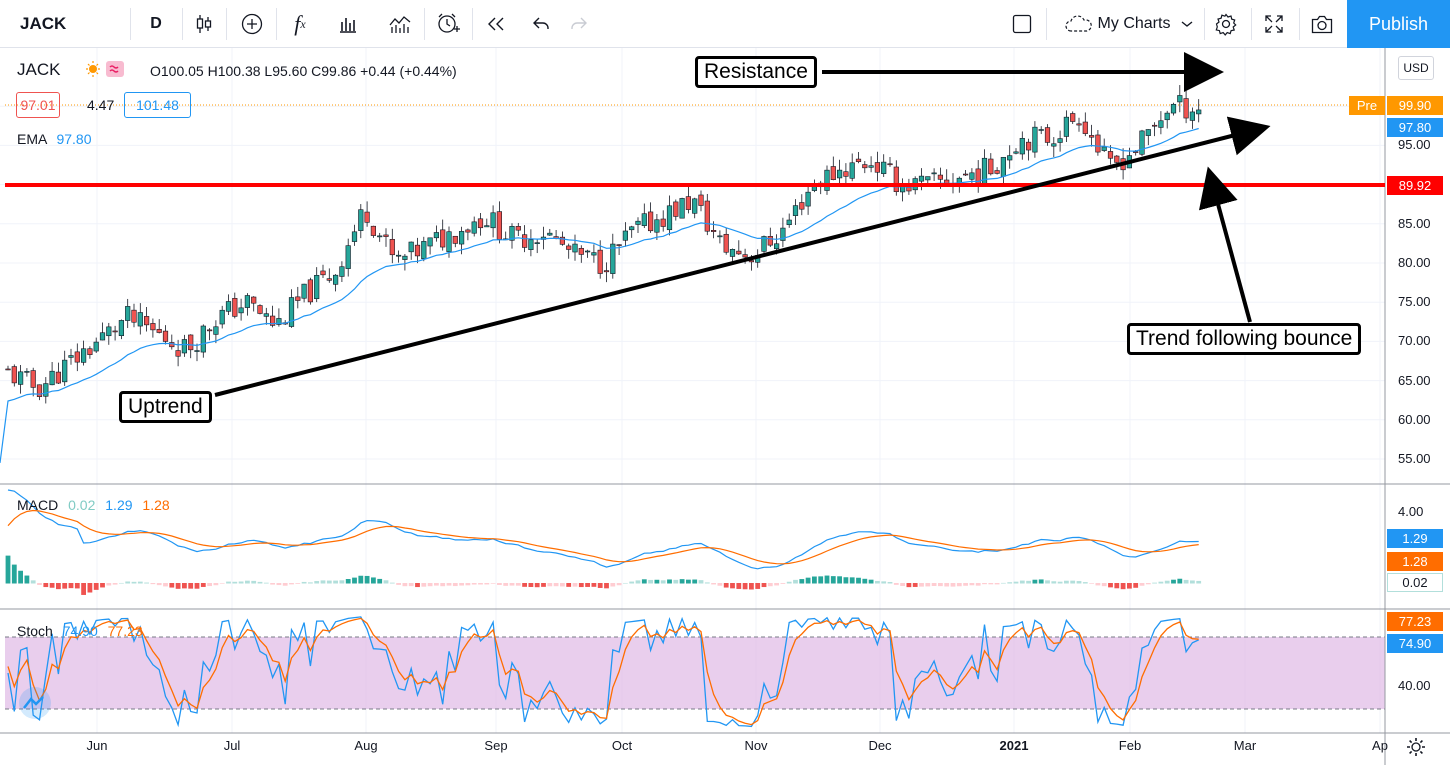 This screenshot has width=1450, height=765. What do you see at coordinates (1226, 24) in the screenshot?
I see `settings-icon` at bounding box center [1226, 24].